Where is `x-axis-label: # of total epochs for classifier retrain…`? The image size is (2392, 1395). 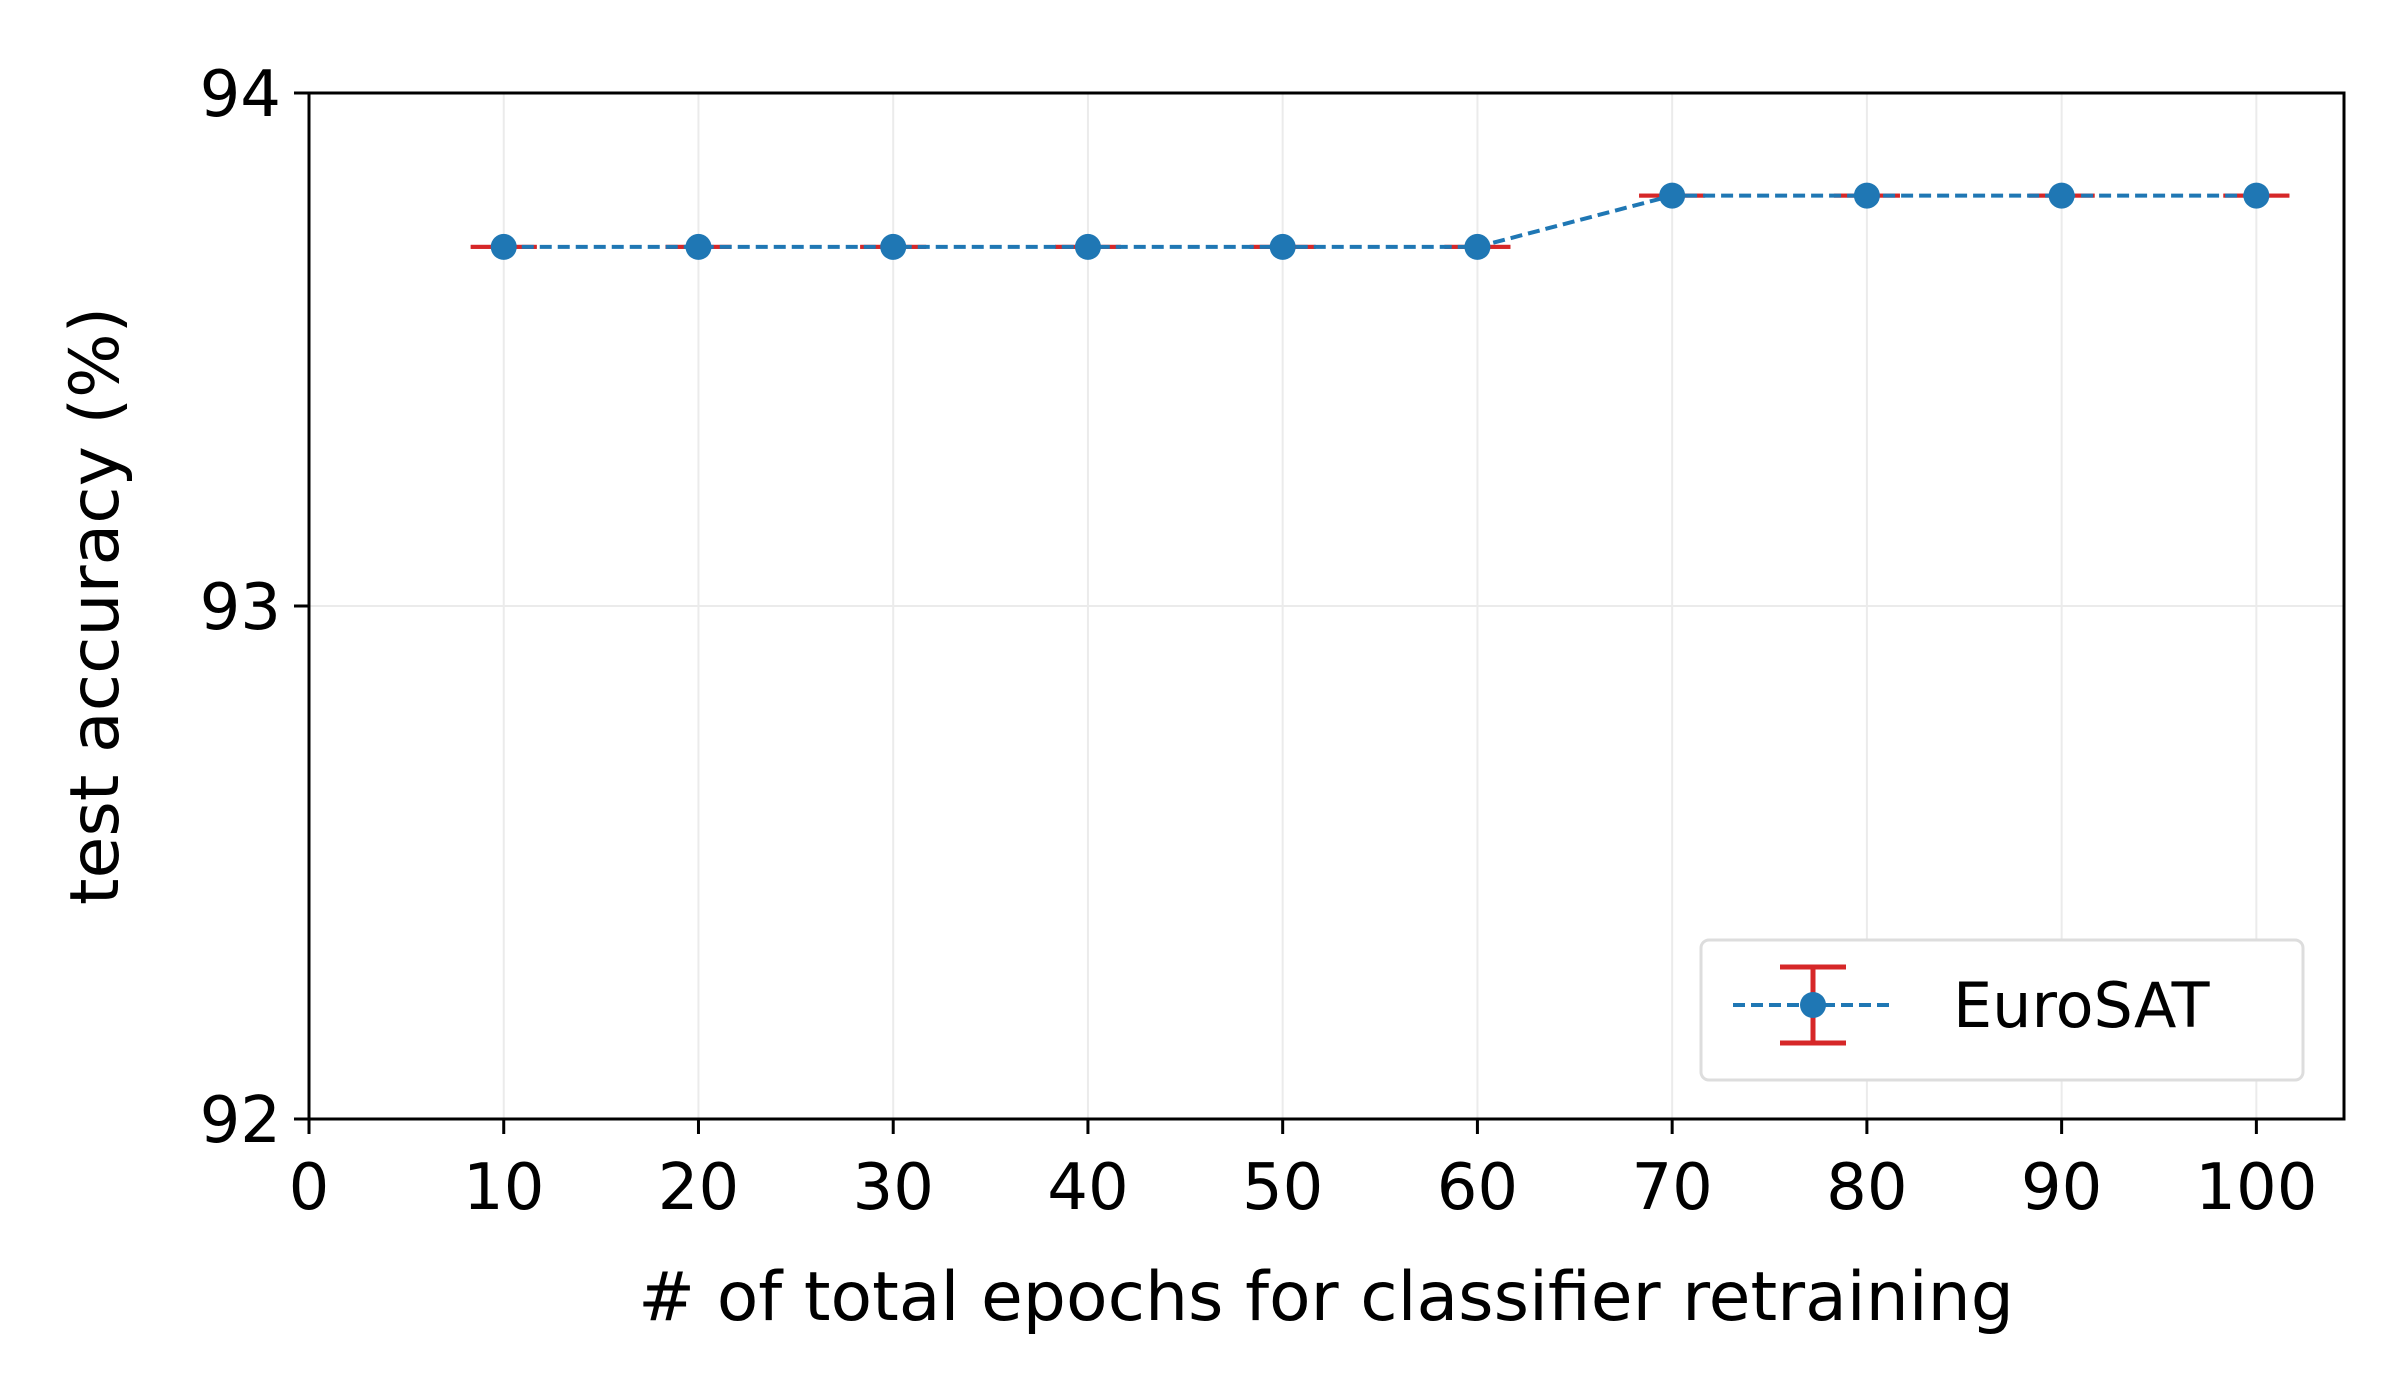
x-axis-label: # of total epochs for classifier retrain… is located at coordinates (1326, 1297).